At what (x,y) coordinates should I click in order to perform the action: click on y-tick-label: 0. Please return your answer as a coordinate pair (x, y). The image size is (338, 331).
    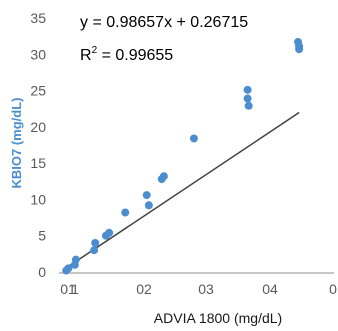
    Looking at the image, I should click on (42, 272).